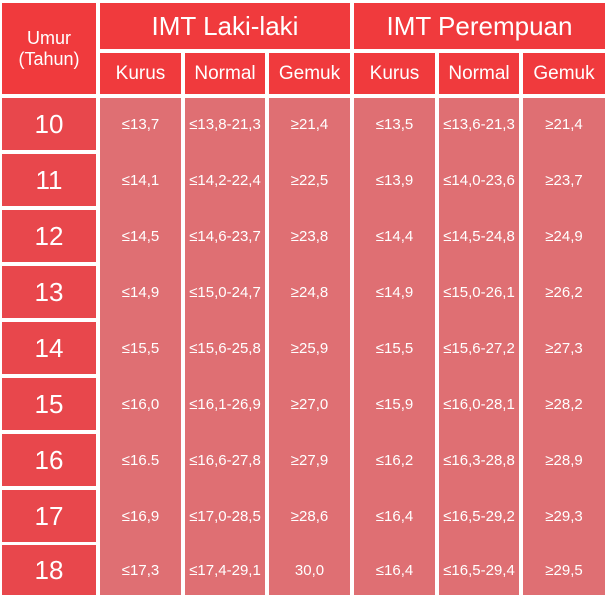 The image size is (608, 598). I want to click on female-kurus-value: ≤15,9, so click(394, 404).